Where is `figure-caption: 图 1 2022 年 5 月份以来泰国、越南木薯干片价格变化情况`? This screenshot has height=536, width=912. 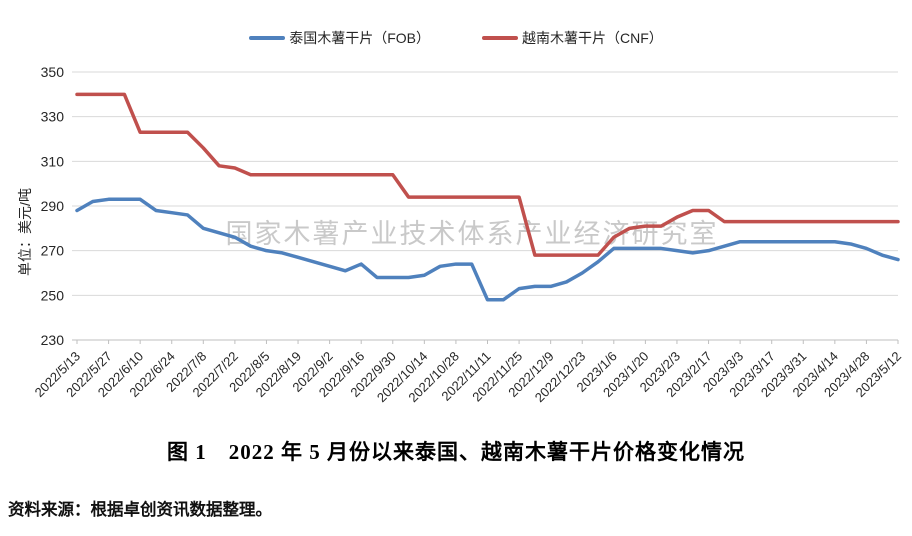
figure-caption: 图 1 2022 年 5 月份以来泰国、越南木薯干片价格变化情况 is located at coordinates (456, 452).